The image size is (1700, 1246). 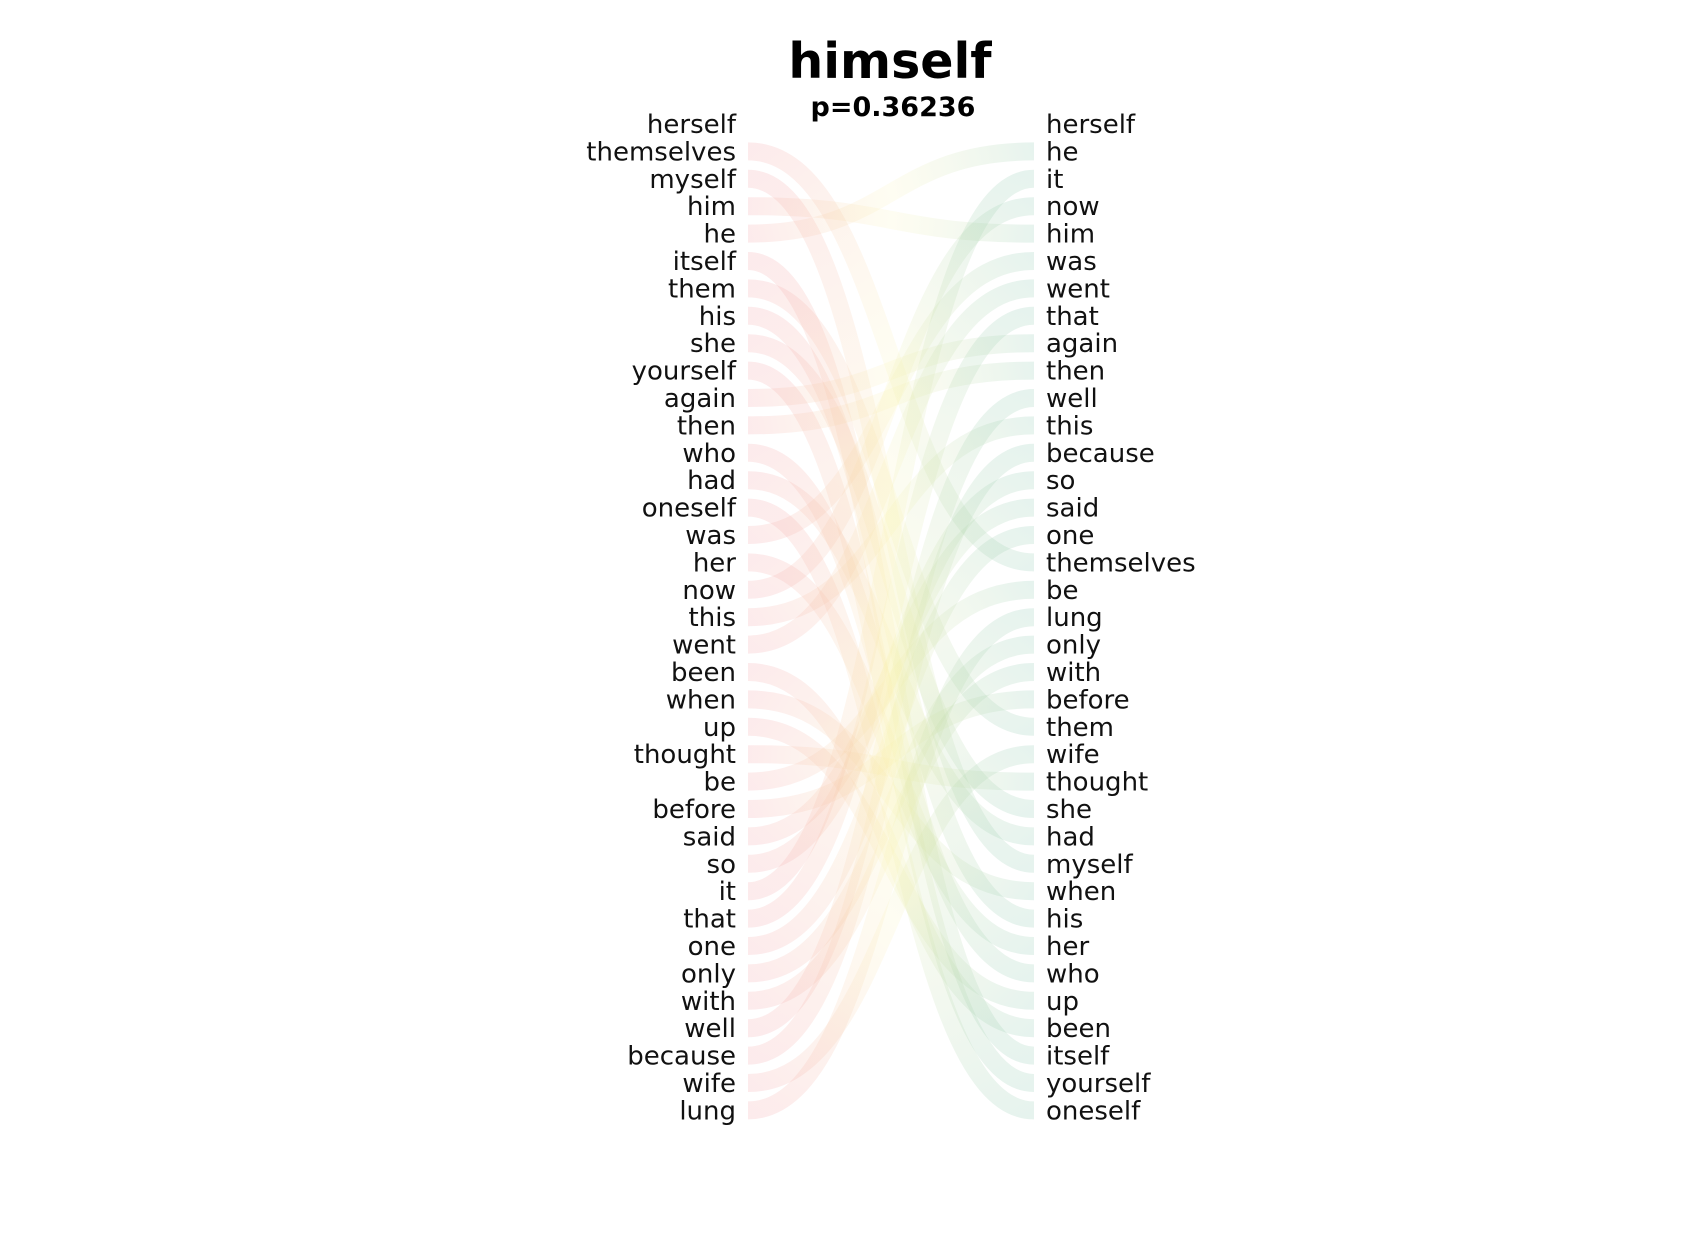 What do you see at coordinates (1072, 399) in the screenshot?
I see `right-word: well` at bounding box center [1072, 399].